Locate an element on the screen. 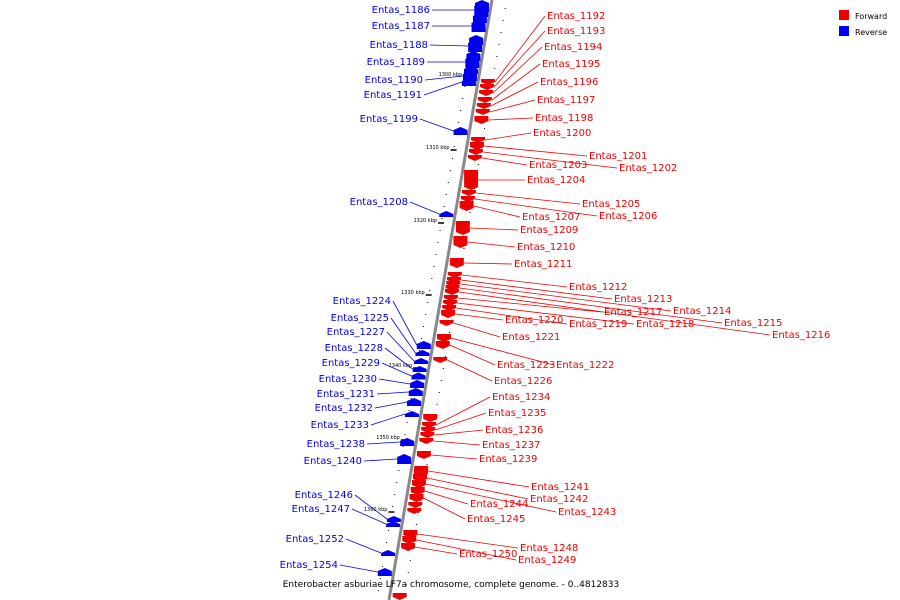 The image size is (900, 600). forward-gene-label: Entas_1194 is located at coordinates (573, 47).